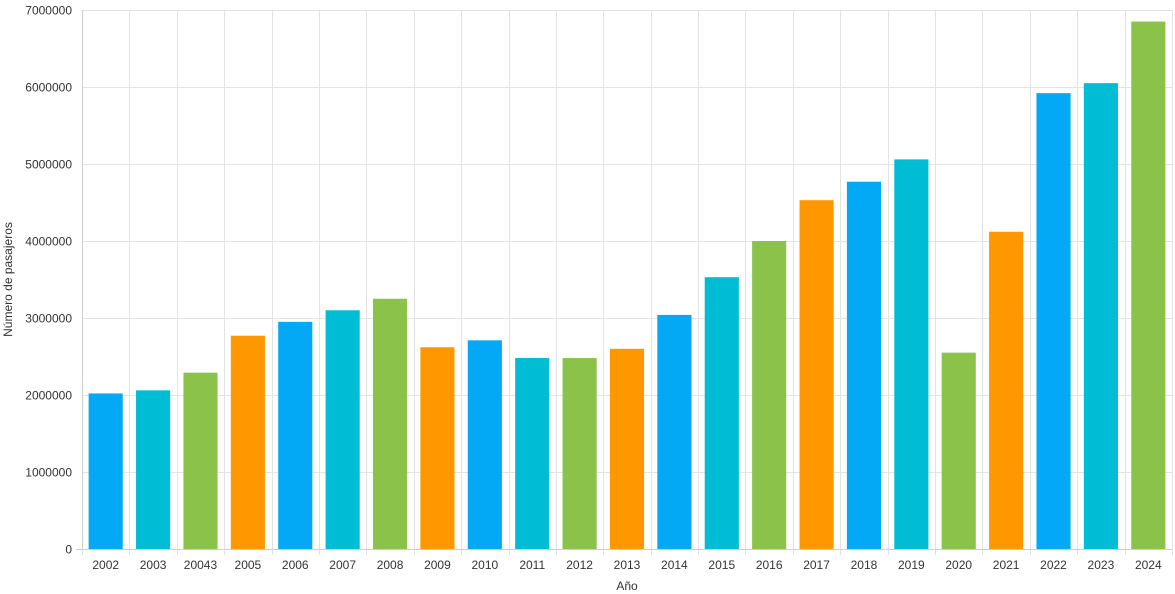  I want to click on y-tick-label: 7000000, so click(48, 11).